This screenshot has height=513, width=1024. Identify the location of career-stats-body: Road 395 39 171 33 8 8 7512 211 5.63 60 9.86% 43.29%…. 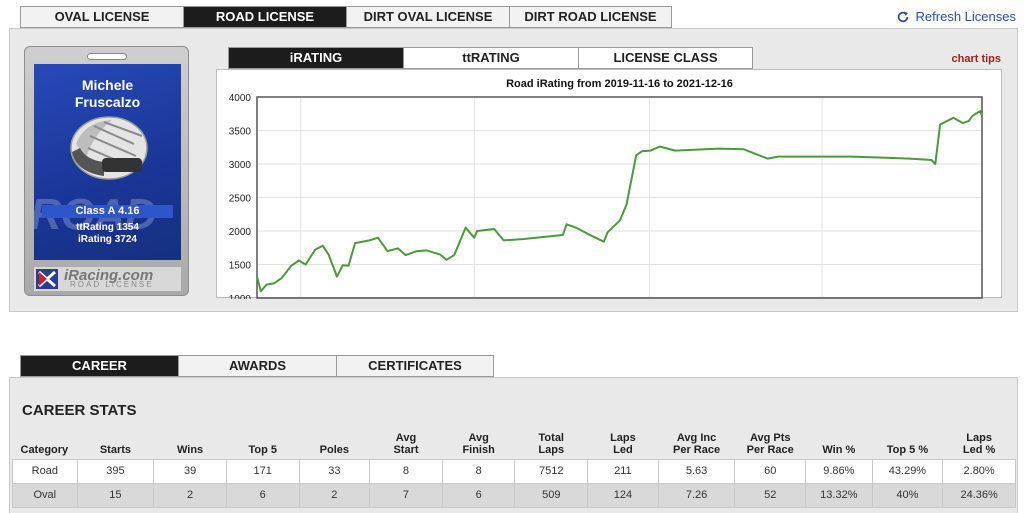
(514, 483).